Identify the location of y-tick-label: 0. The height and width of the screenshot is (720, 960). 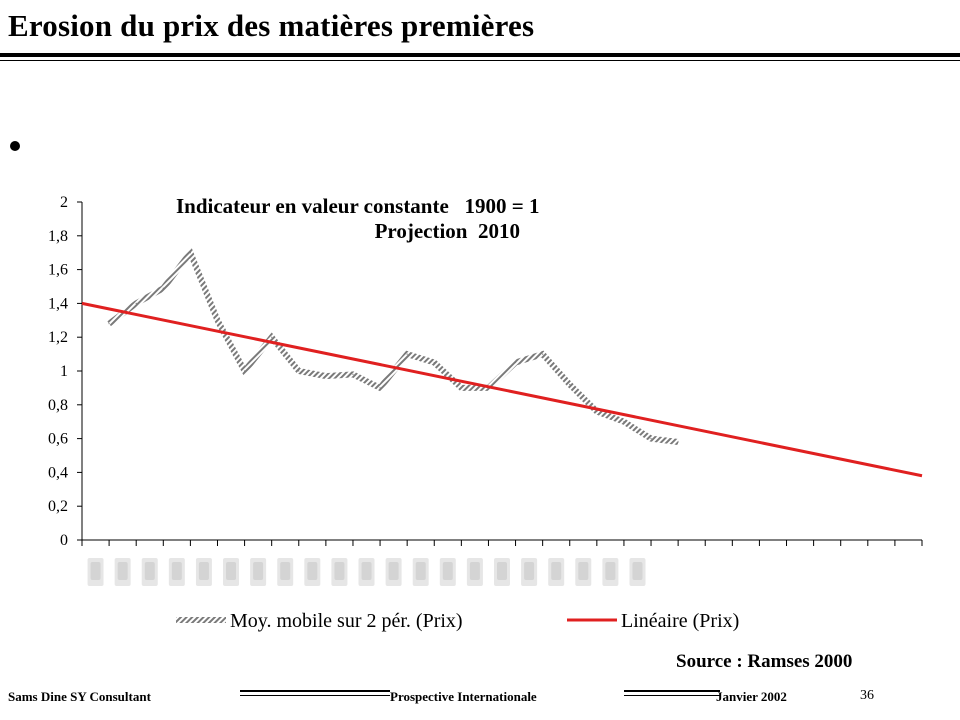
(64, 540).